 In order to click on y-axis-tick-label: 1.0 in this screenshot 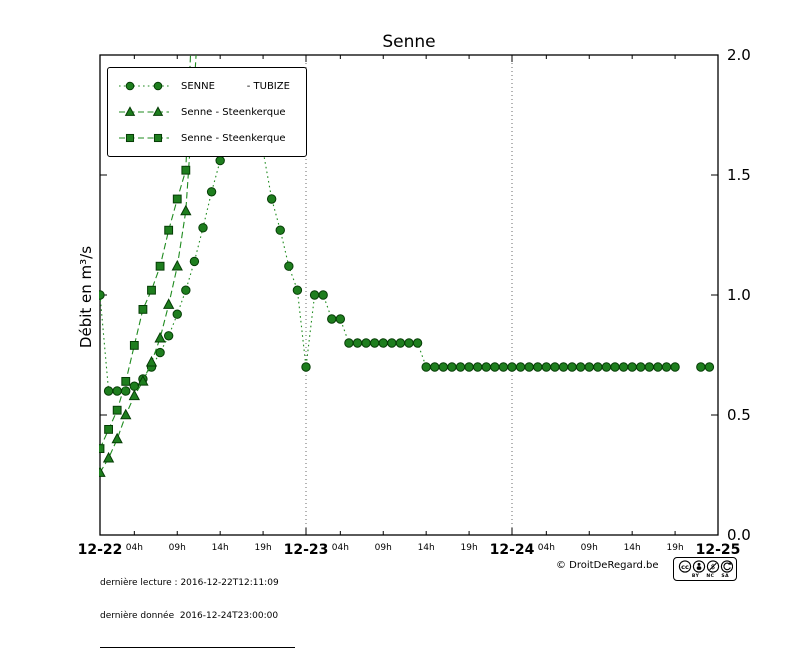, I will do `click(739, 295)`.